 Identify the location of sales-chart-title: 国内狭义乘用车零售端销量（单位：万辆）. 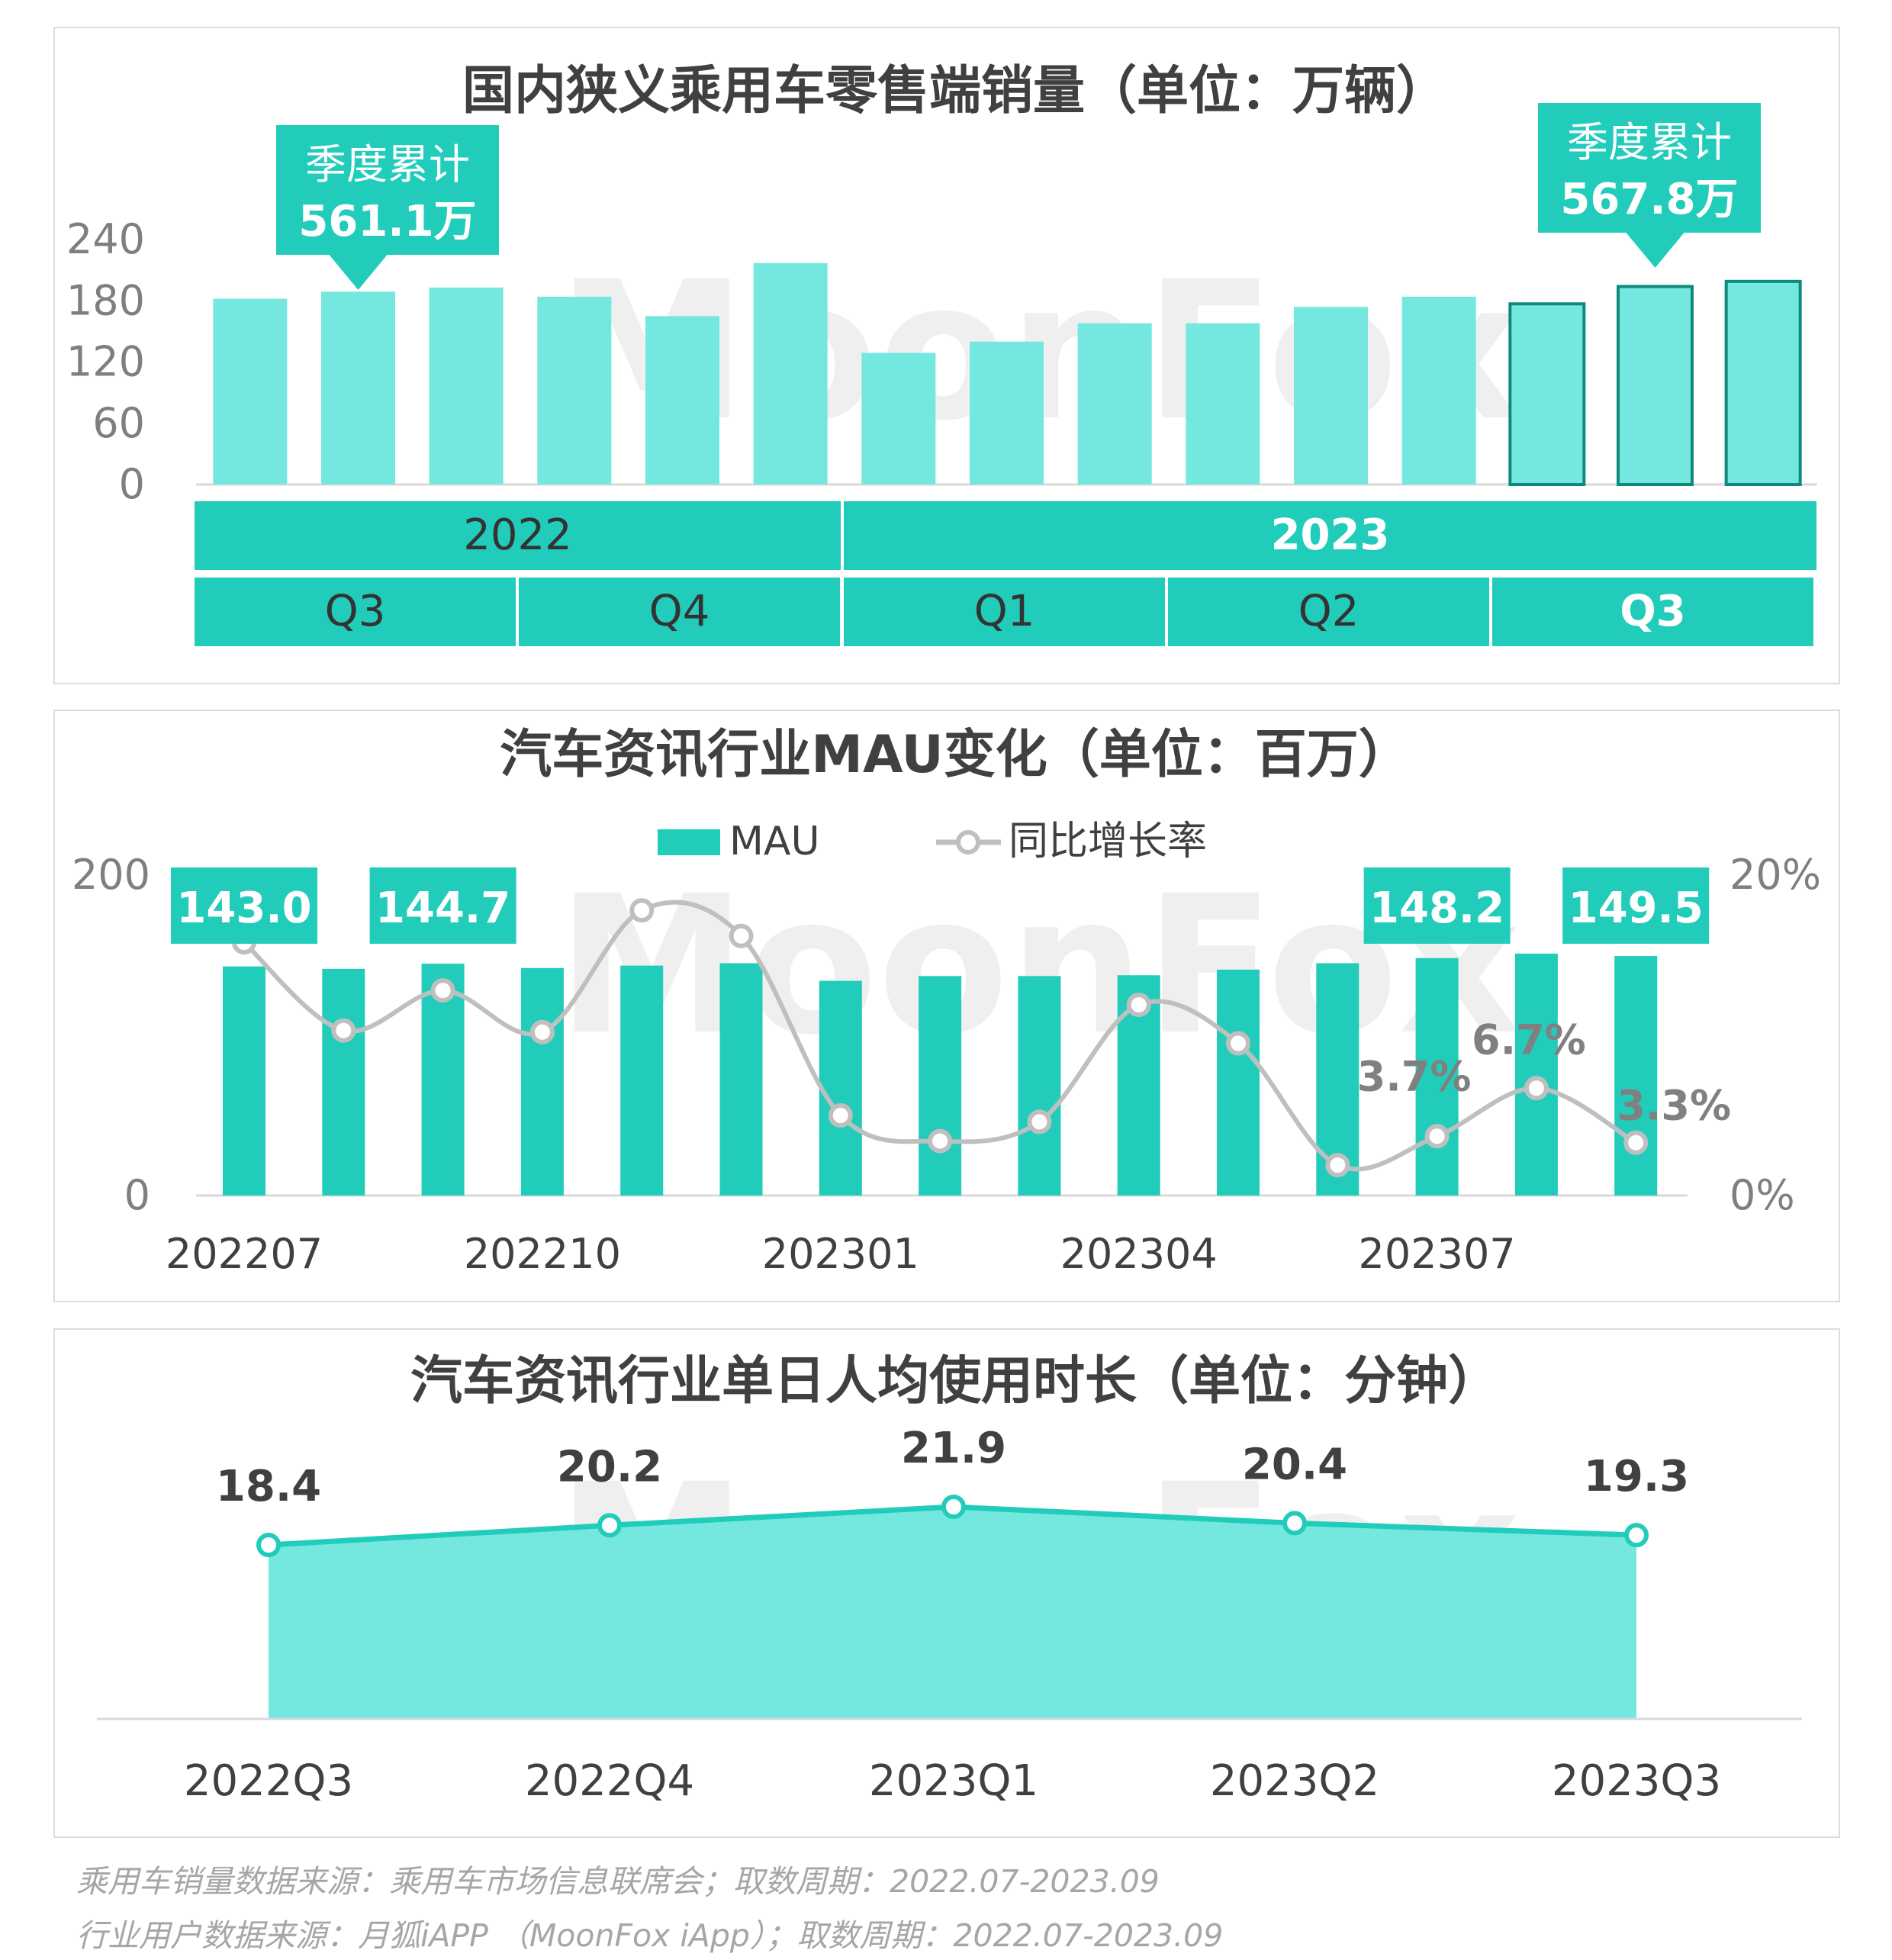
(955, 91).